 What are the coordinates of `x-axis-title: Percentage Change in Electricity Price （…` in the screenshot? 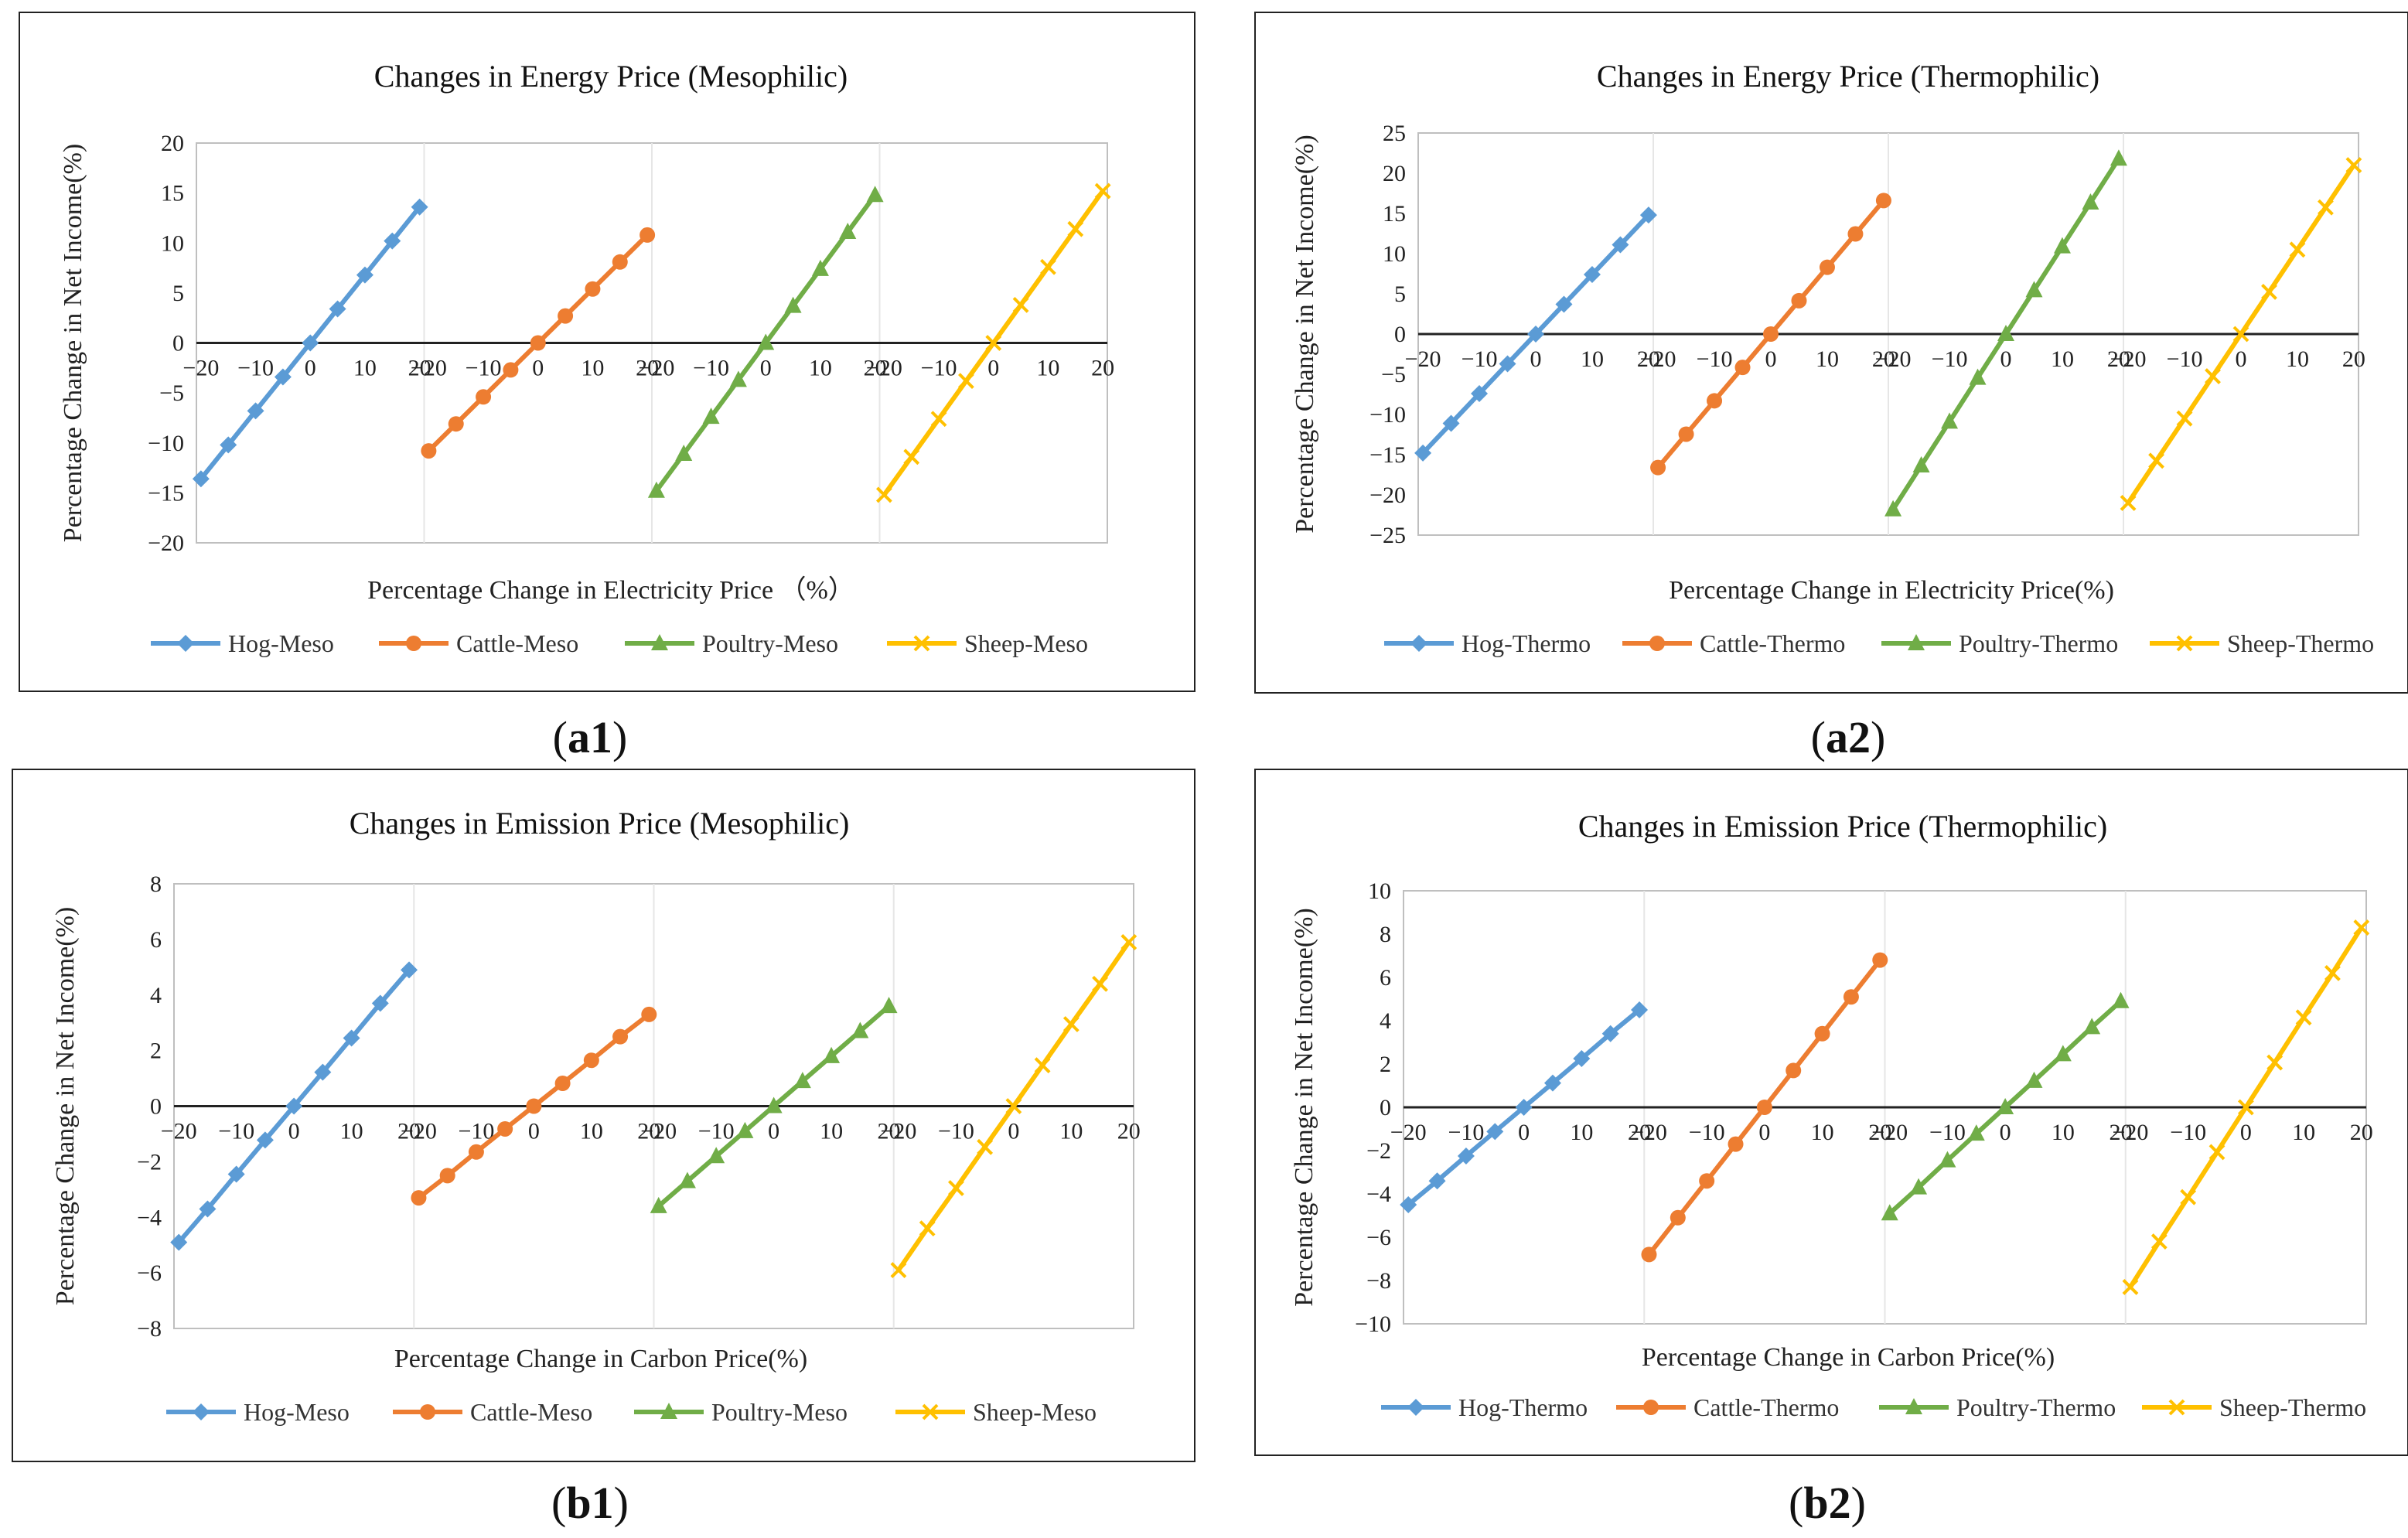 It's located at (610, 590).